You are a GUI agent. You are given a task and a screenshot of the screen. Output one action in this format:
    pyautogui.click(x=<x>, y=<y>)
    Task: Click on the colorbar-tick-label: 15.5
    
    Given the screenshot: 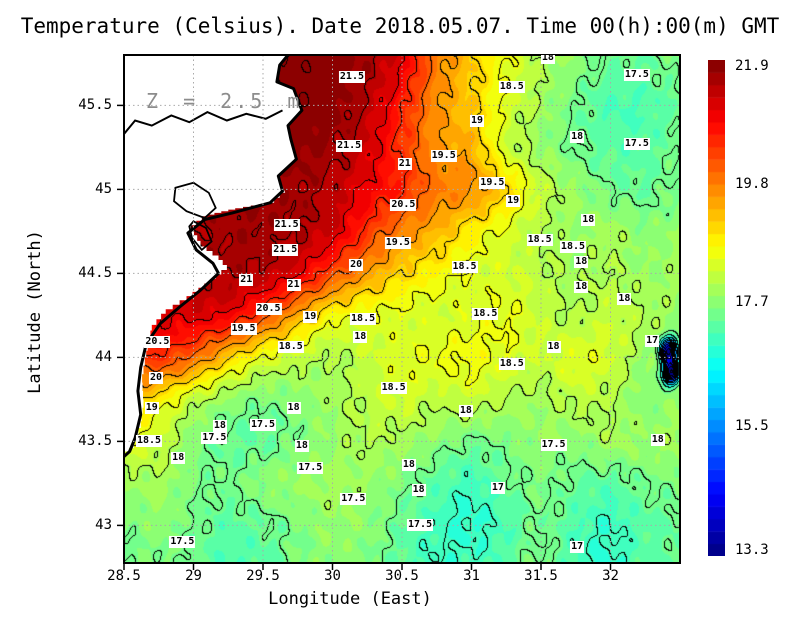 What is the action you would take?
    pyautogui.click(x=752, y=426)
    